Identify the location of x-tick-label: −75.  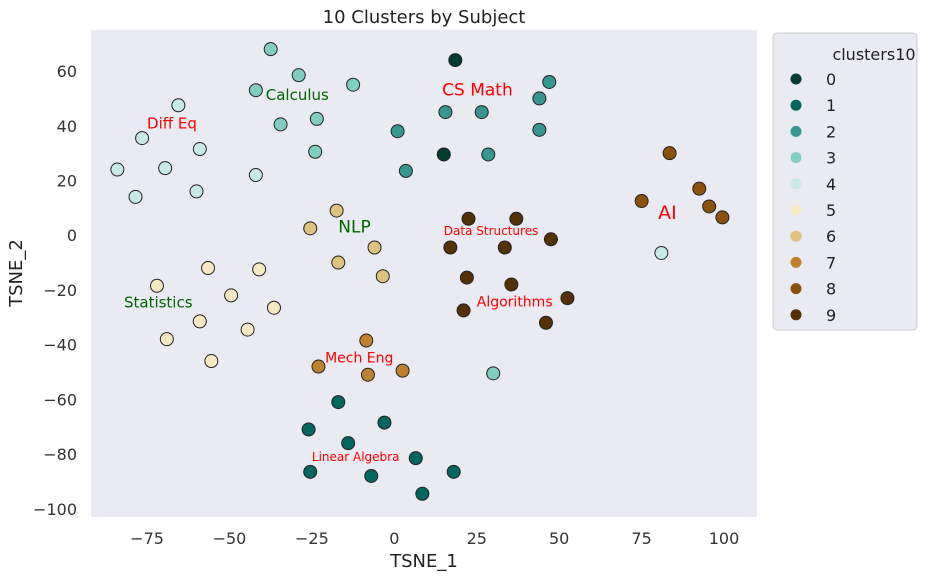
(147, 538).